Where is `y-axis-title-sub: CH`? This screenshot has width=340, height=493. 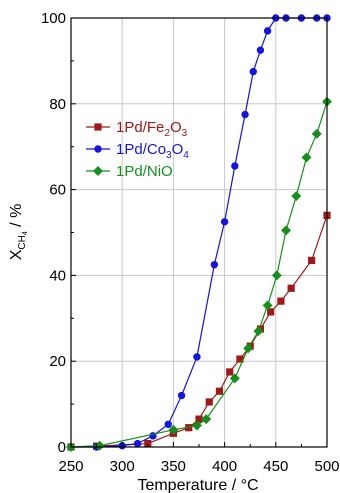 y-axis-title-sub: CH is located at coordinates (22, 242).